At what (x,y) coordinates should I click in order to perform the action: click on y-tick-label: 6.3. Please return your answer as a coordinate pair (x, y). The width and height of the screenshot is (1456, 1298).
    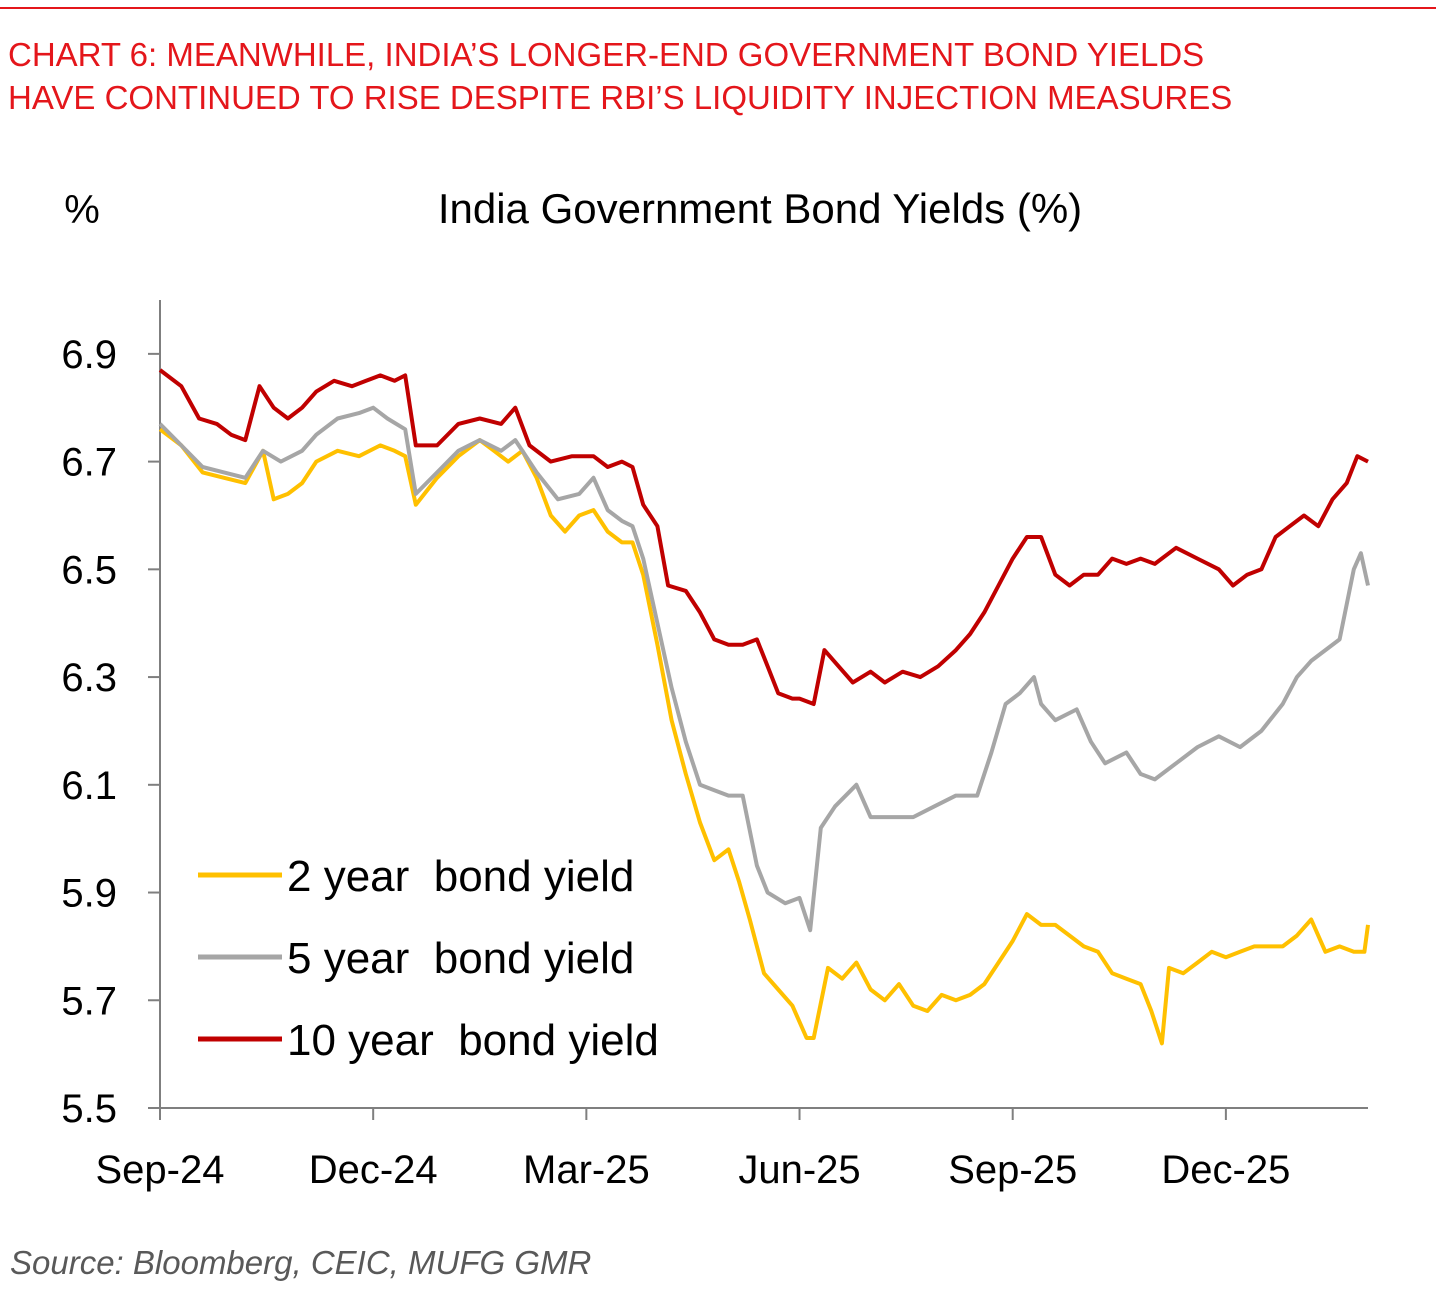
    Looking at the image, I should click on (89, 678).